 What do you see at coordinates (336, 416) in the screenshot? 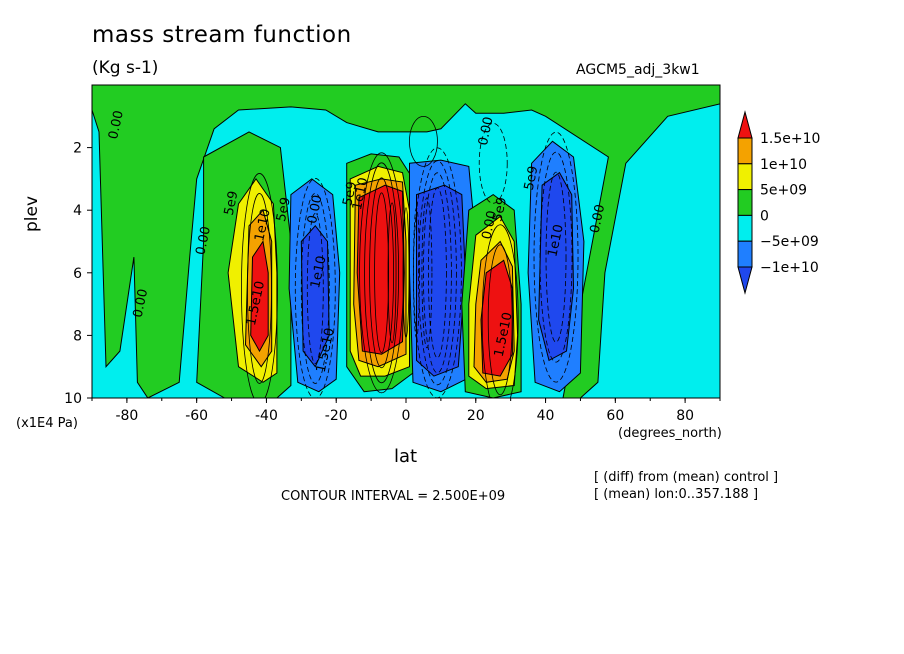
I see `x-tick-label: -20` at bounding box center [336, 416].